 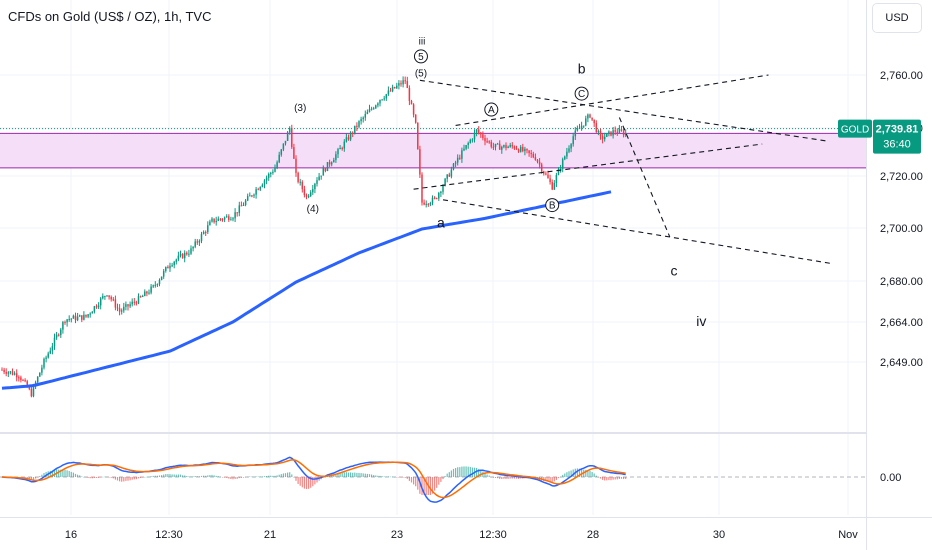 I want to click on symbol-title: CFDs on Gold (US$ / OZ), 1h, TVC, so click(x=110, y=16).